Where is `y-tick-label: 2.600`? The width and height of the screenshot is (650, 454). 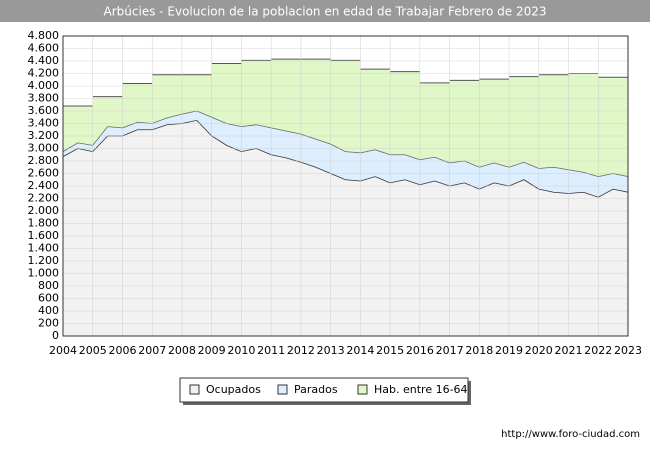
y-tick-label: 2.600 is located at coordinates (44, 173).